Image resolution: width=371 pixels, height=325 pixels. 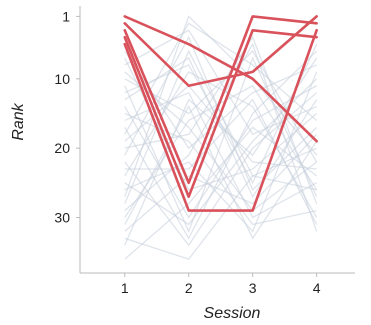 What do you see at coordinates (189, 288) in the screenshot?
I see `x-tick-label-2: 2` at bounding box center [189, 288].